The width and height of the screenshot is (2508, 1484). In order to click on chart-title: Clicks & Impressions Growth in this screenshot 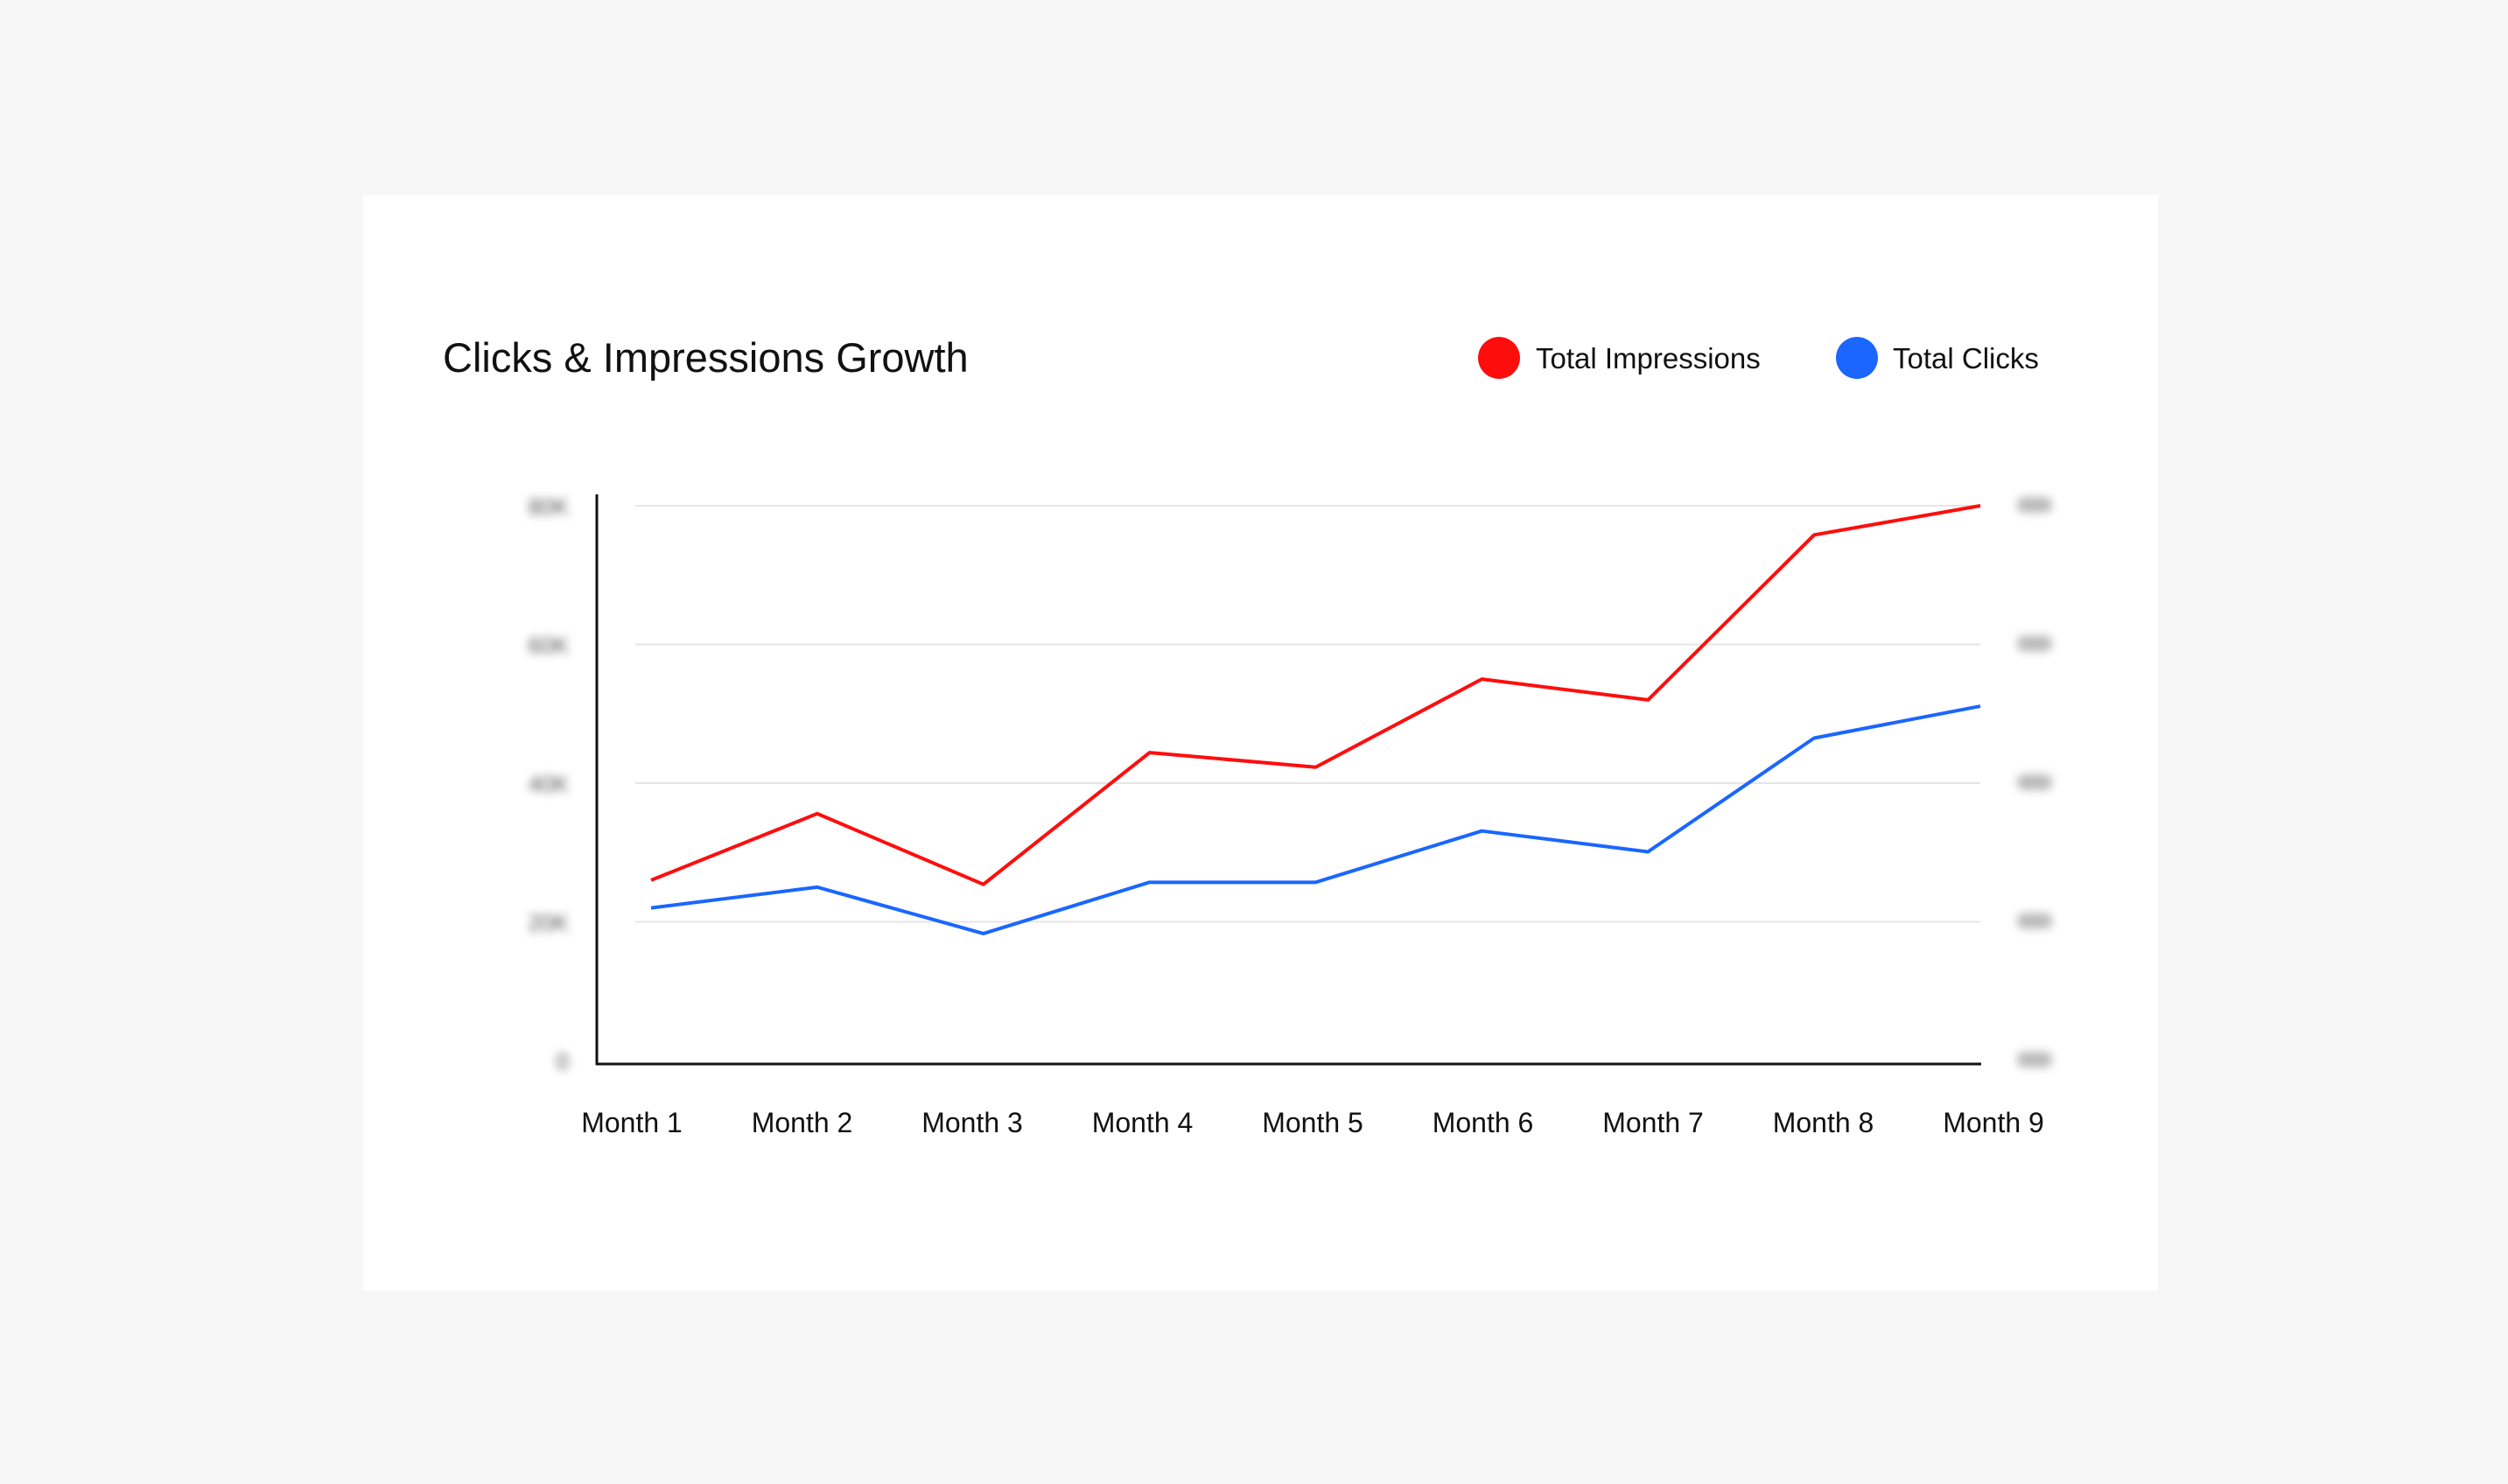, I will do `click(706, 357)`.